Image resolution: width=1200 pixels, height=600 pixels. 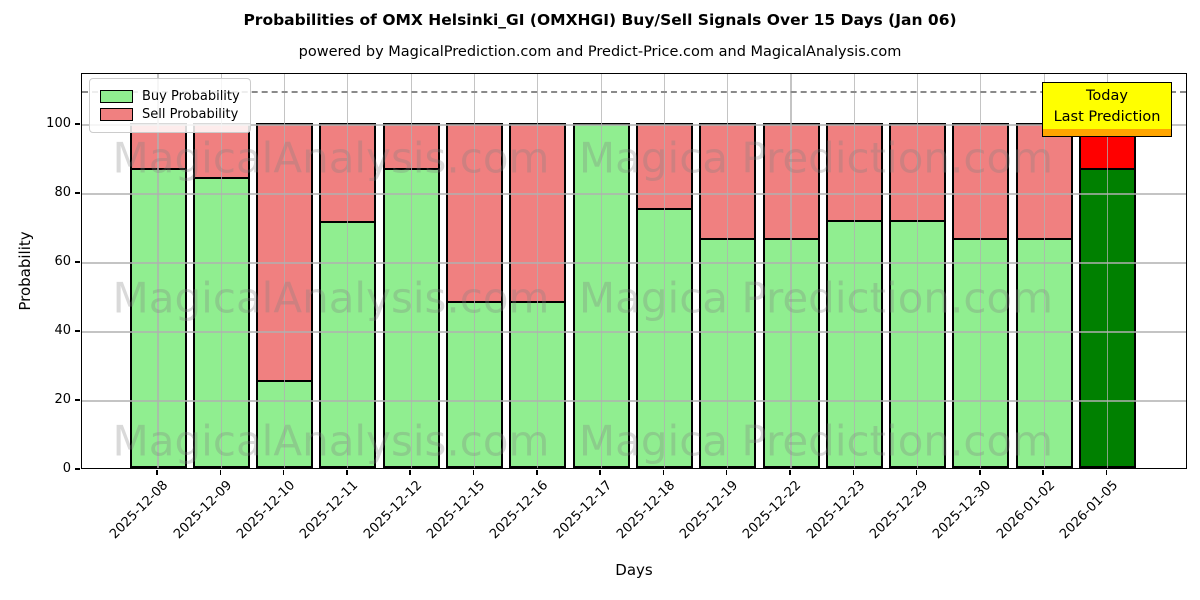 I want to click on x-tick-label: 2025-12-08, so click(x=139, y=510).